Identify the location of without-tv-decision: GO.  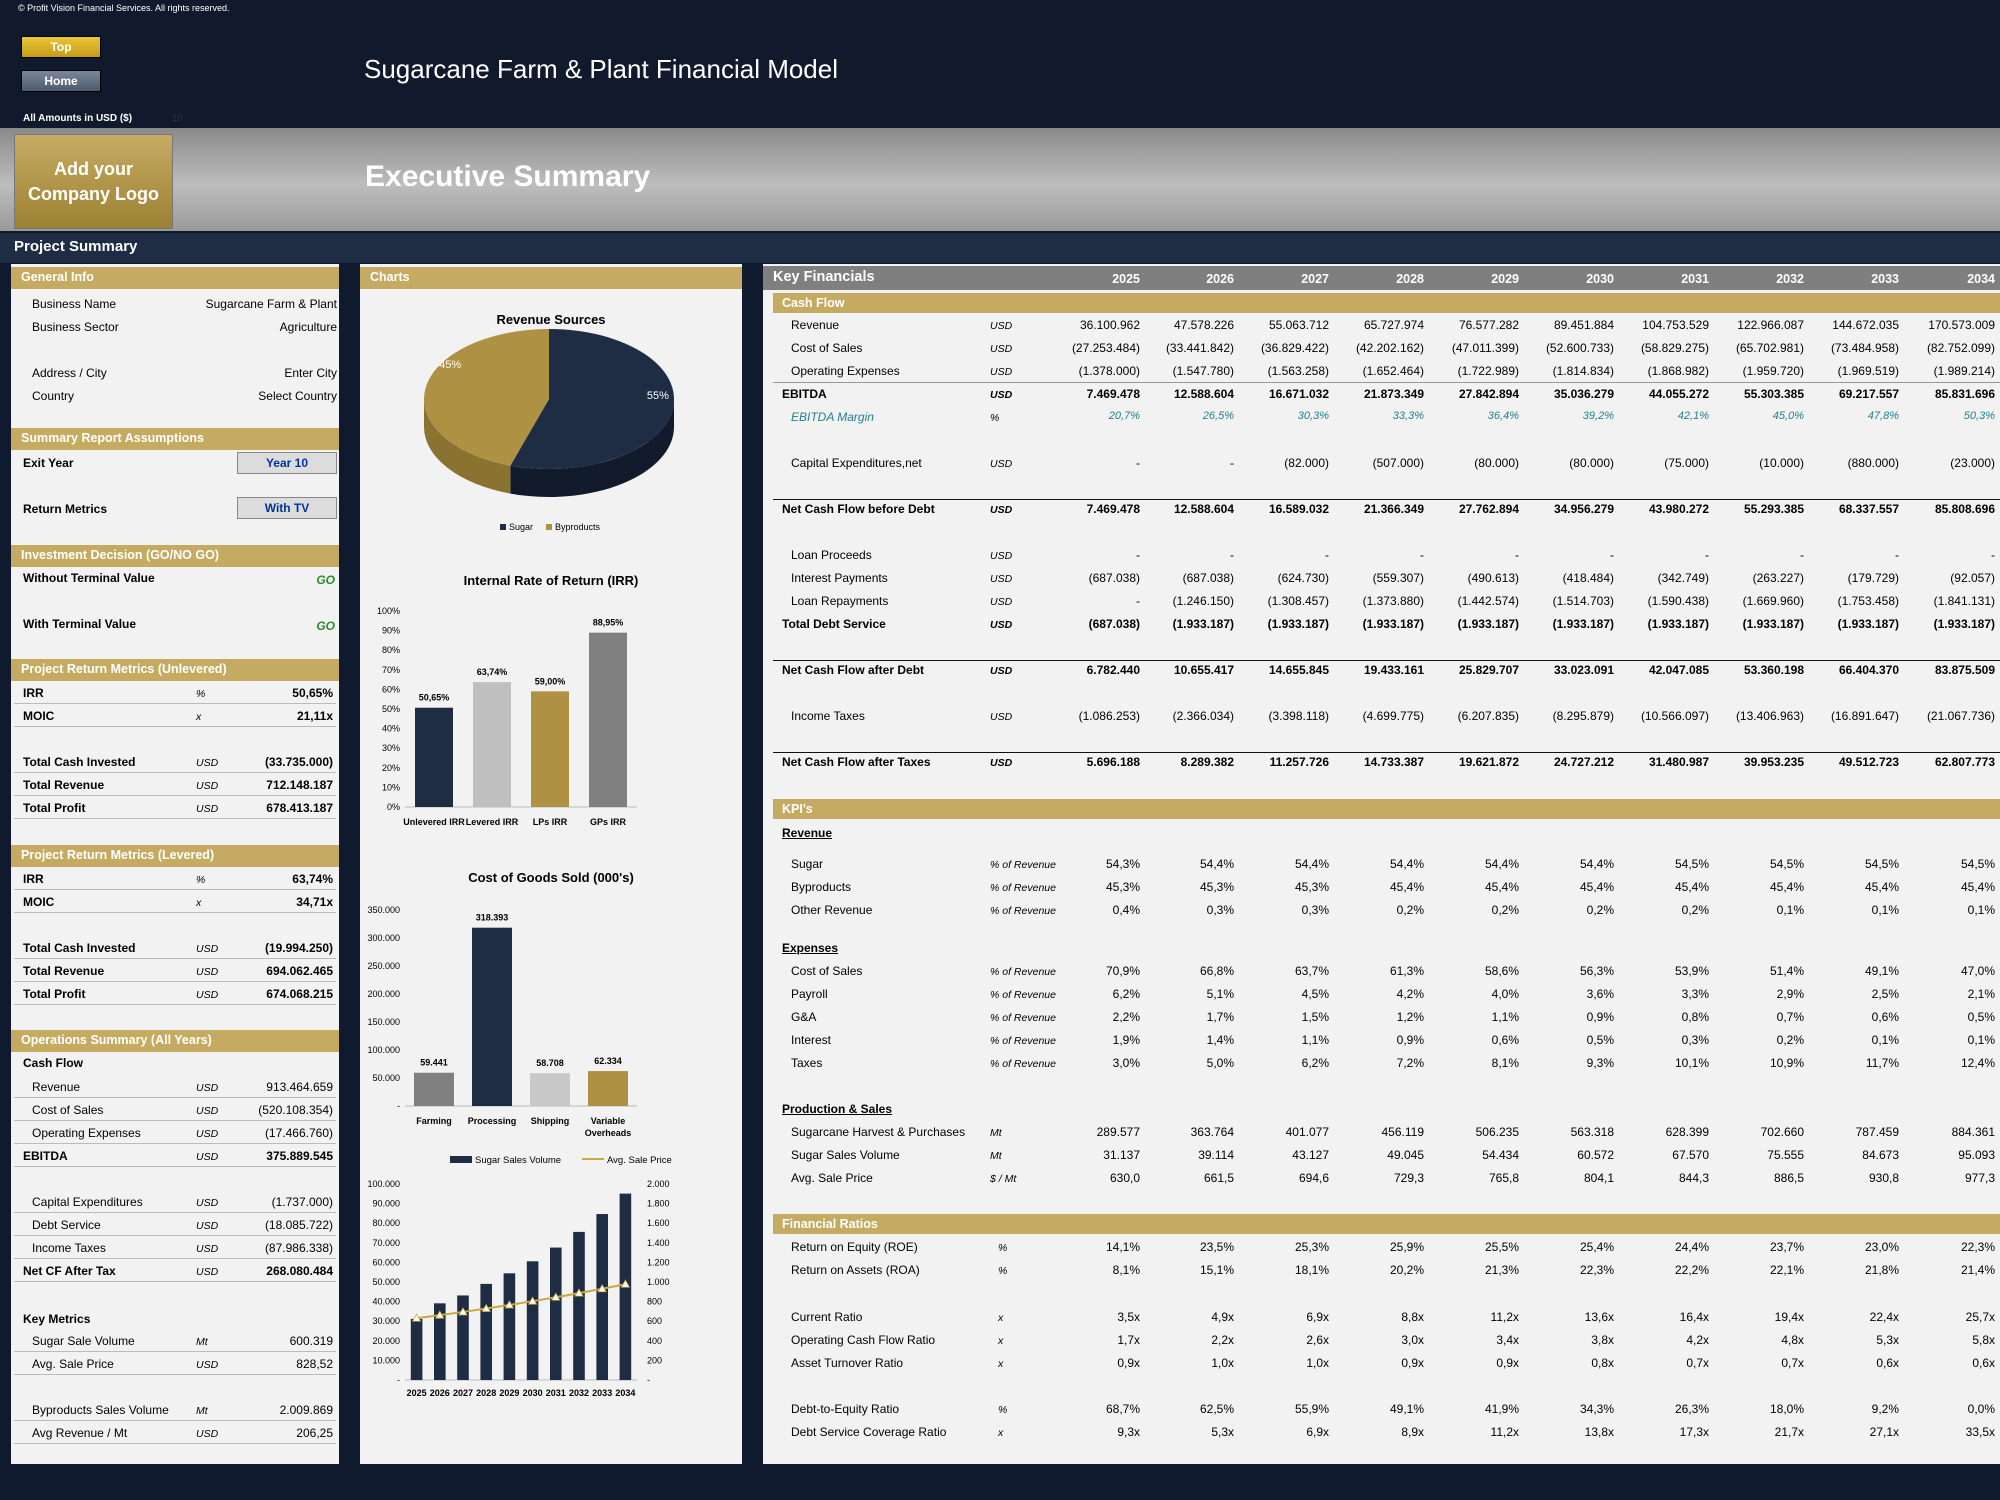
(325, 580).